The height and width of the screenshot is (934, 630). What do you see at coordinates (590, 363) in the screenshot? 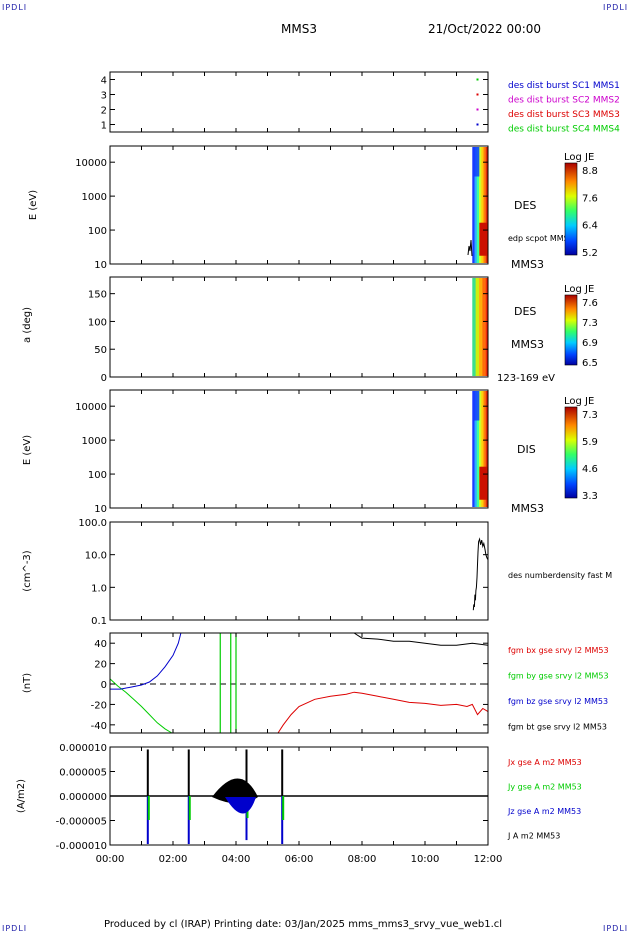
I see `des-pitch-colorbar-tick-label: 6.5` at bounding box center [590, 363].